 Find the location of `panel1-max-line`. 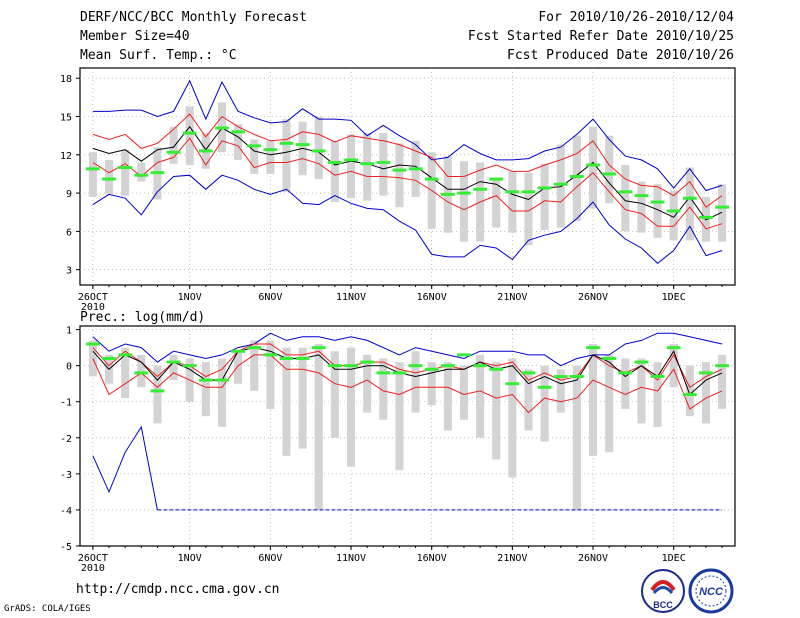

panel1-max-line is located at coordinates (407, 135).